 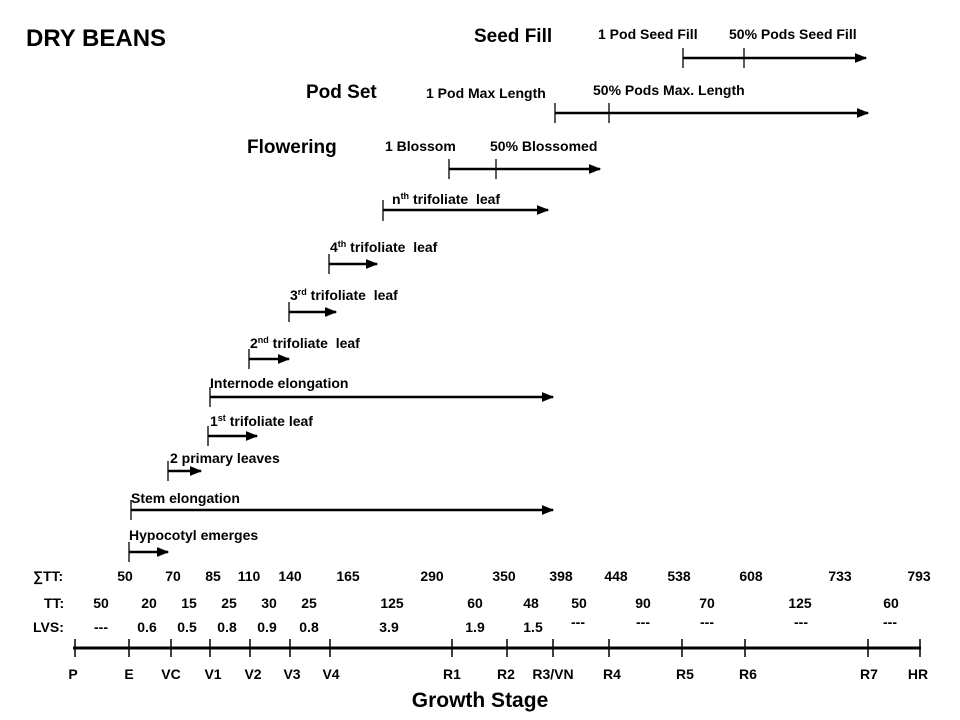 I want to click on stage-label: E, so click(x=128, y=674).